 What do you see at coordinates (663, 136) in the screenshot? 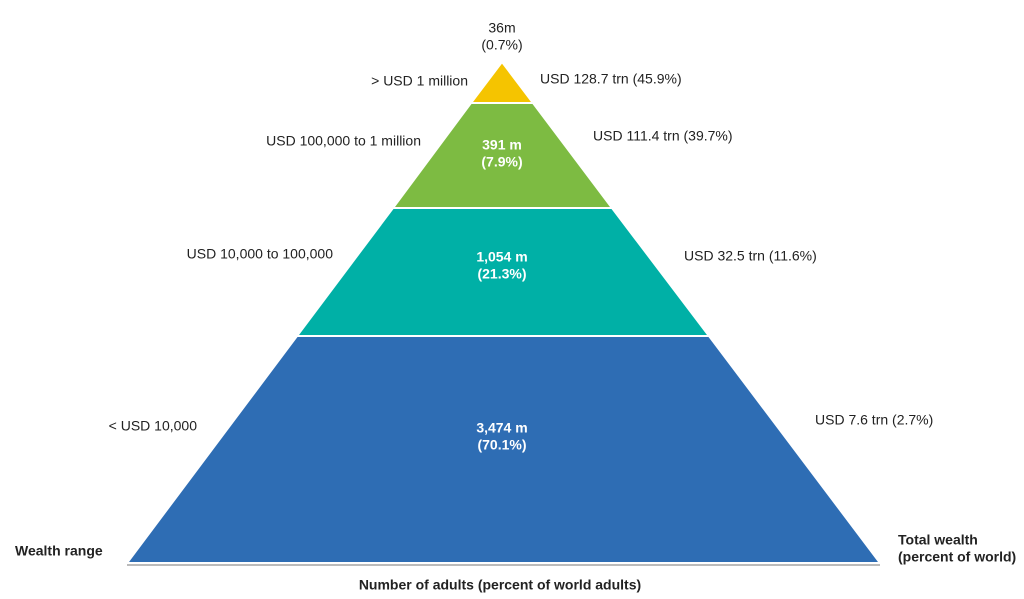
I see `total-wealth-label: USD 111.4 trn (39.7%)` at bounding box center [663, 136].